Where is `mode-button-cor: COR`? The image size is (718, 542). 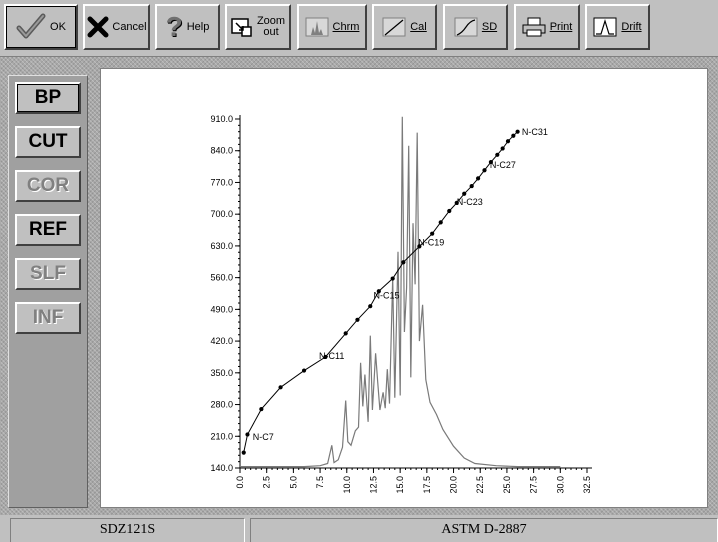 mode-button-cor: COR is located at coordinates (48, 186).